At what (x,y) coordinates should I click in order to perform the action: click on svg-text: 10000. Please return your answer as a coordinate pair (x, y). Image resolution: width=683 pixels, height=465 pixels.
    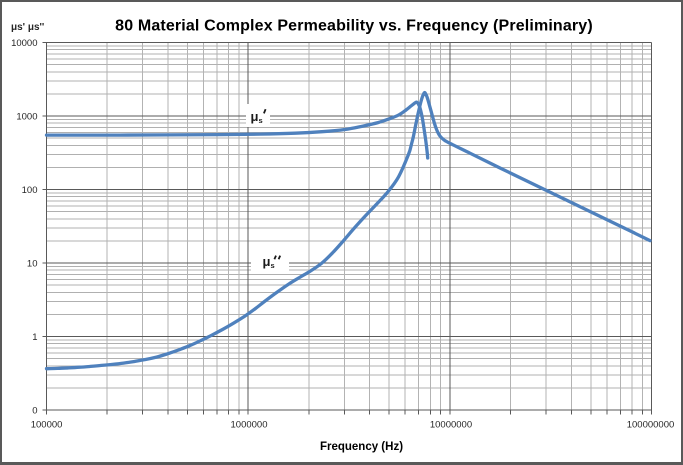
    Looking at the image, I should click on (24, 43).